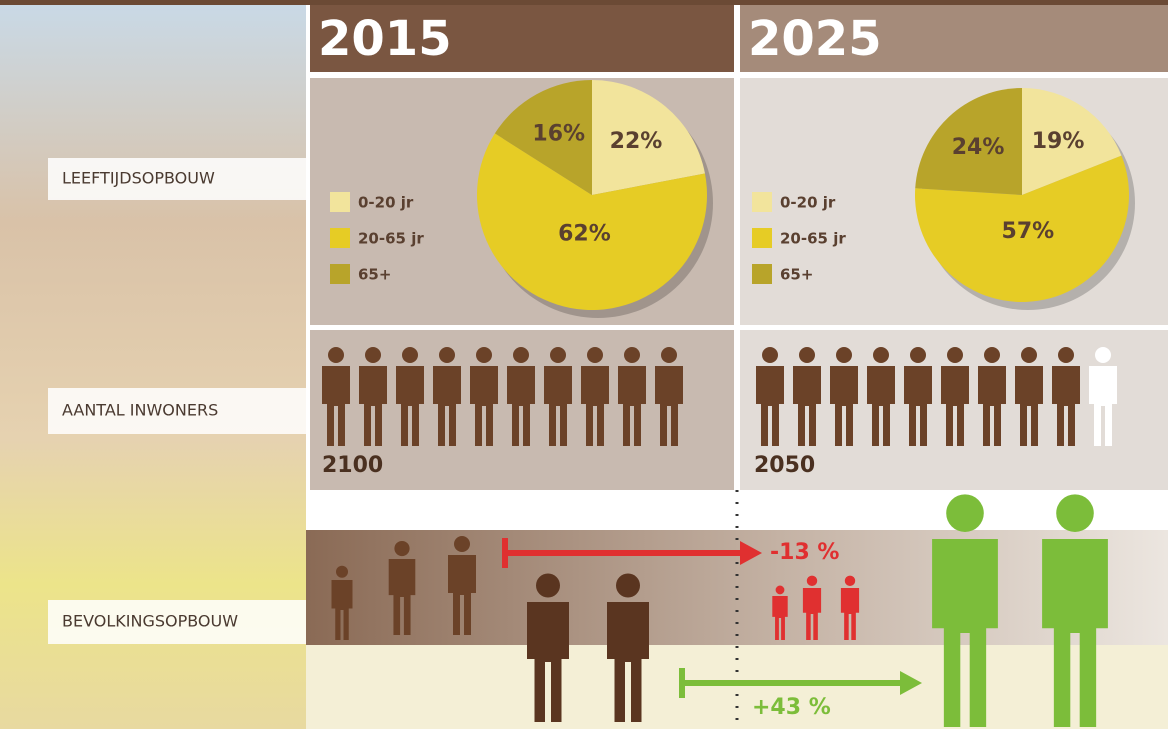  Describe the element at coordinates (784, 465) in the screenshot. I see `inhabitants: 2050` at that location.